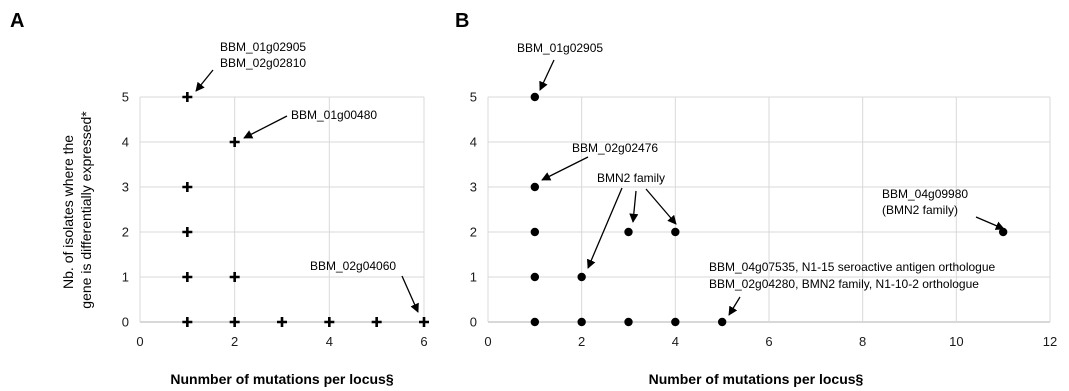  What do you see at coordinates (125, 187) in the screenshot?
I see `panel-a-y-tick-label: 3` at bounding box center [125, 187].